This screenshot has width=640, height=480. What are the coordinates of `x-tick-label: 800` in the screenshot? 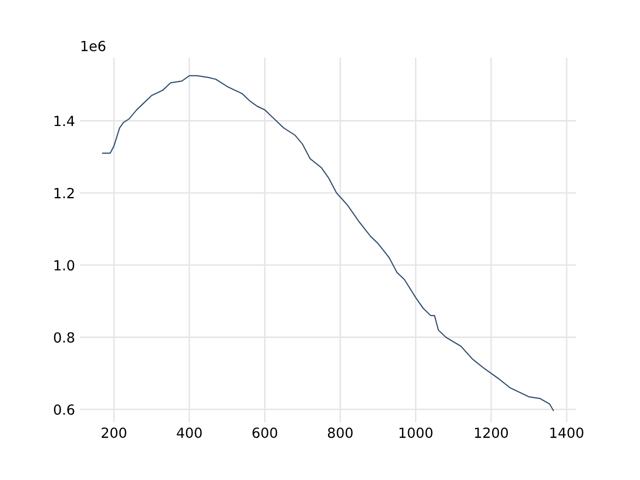 It's located at (340, 433).